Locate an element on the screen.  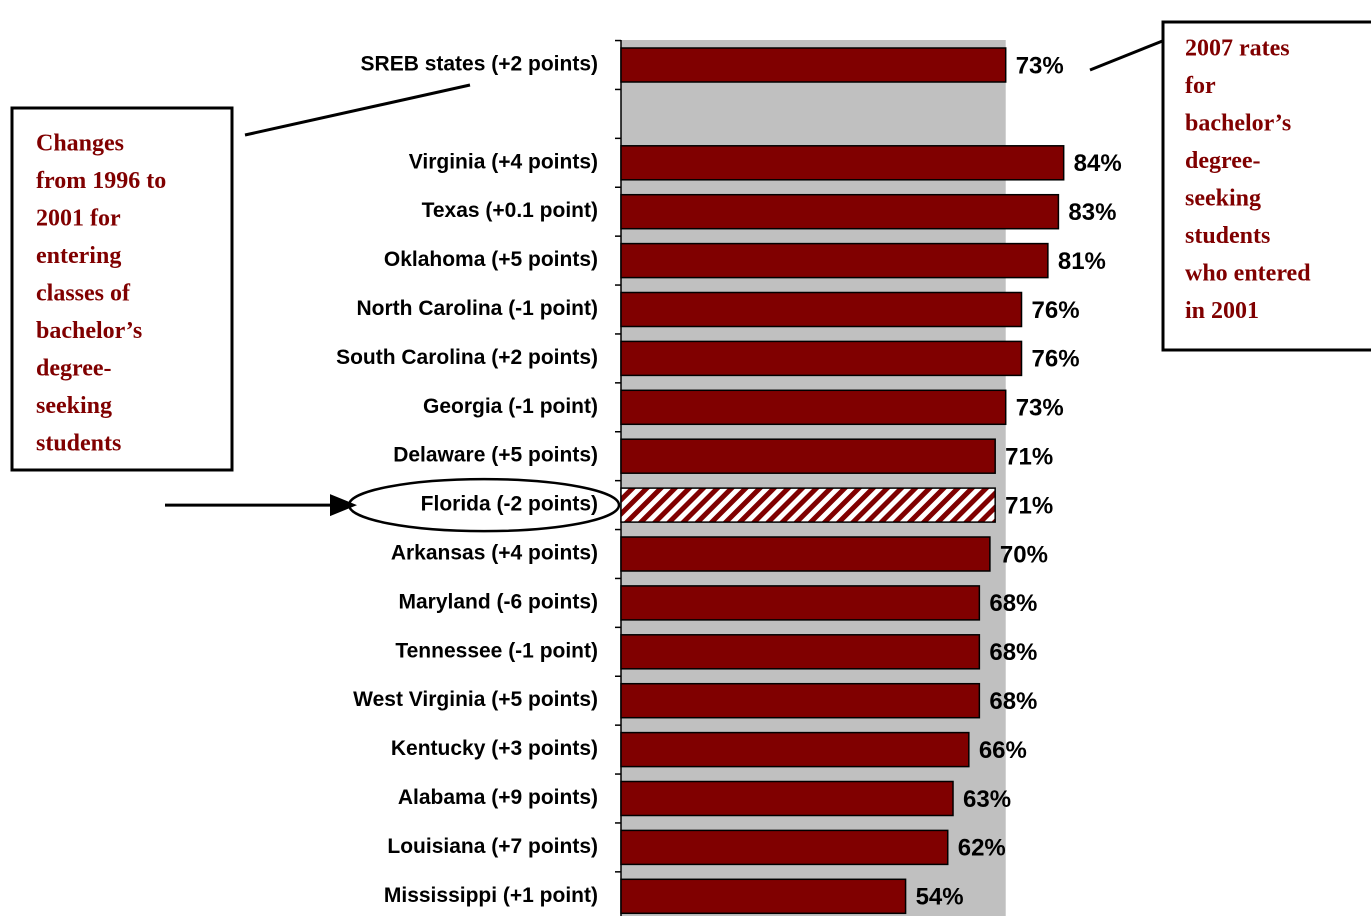
annotation-text: in 2001 is located at coordinates (1222, 311).